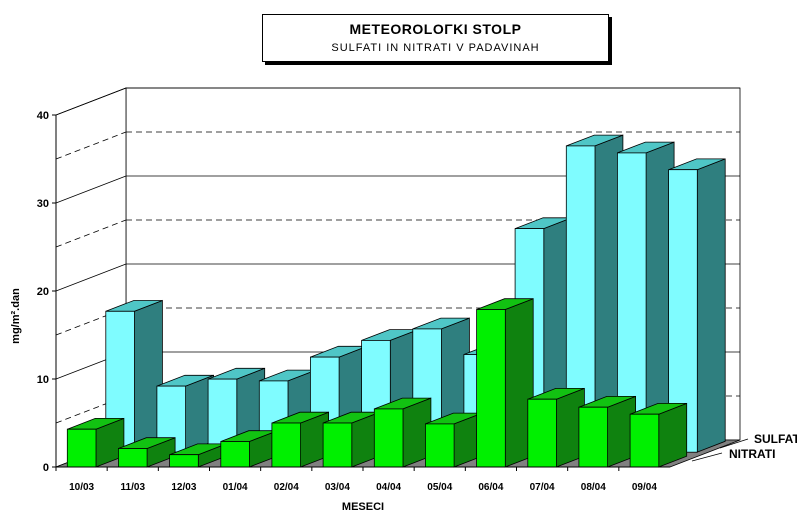 The width and height of the screenshot is (797, 515). I want to click on x-tick-label: 03/04, so click(337, 487).